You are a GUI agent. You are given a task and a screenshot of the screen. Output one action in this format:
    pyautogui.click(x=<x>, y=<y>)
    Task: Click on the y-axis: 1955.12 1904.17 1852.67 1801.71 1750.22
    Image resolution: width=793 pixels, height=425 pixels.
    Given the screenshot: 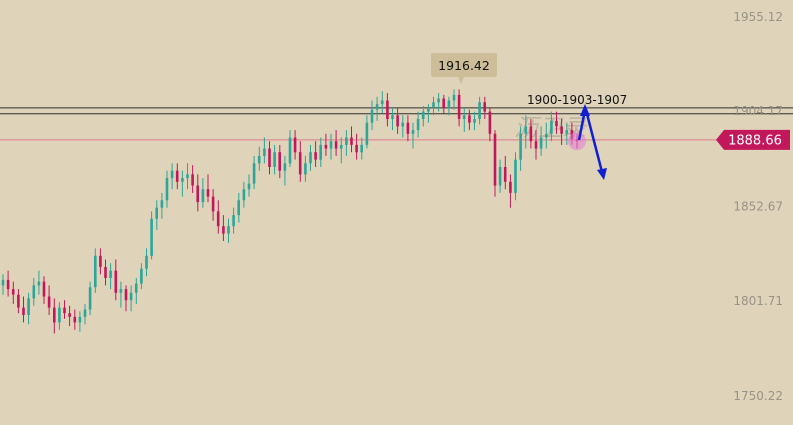 What is the action you would take?
    pyautogui.click(x=758, y=206)
    